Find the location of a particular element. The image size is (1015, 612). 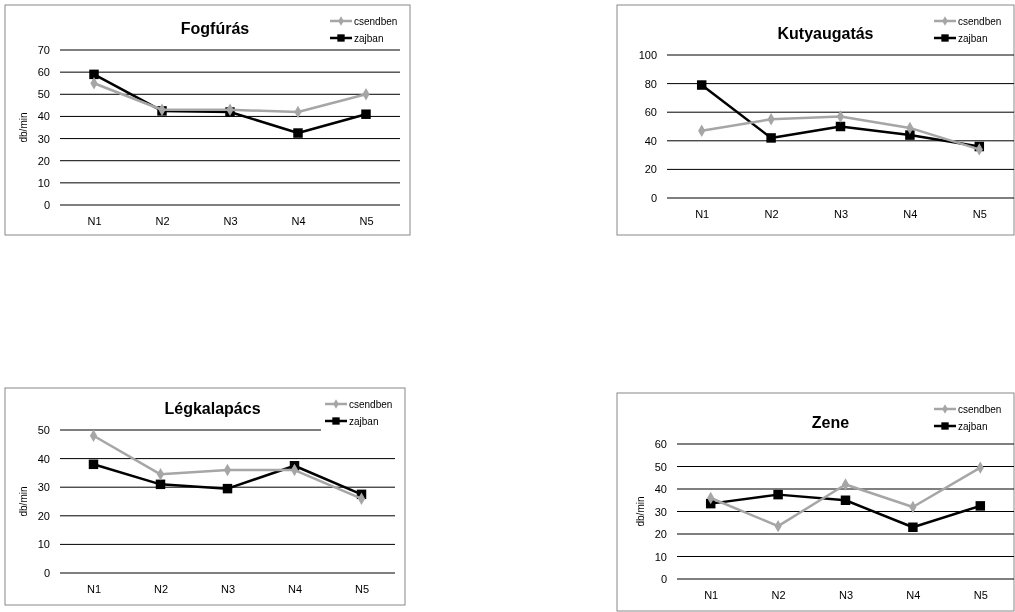

chart-title: Fogfúrás is located at coordinates (215, 28).